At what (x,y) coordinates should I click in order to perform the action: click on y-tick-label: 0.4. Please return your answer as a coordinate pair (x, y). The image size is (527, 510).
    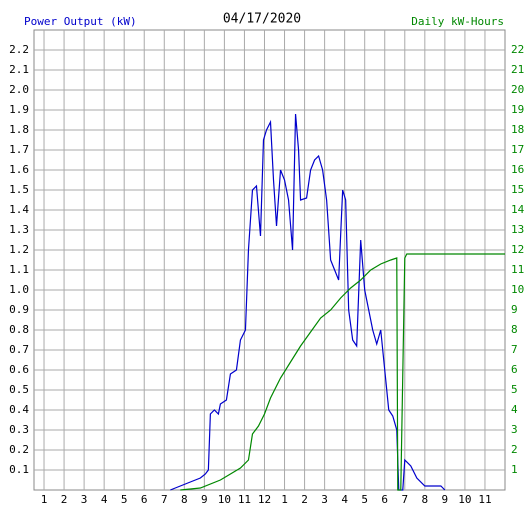
    Looking at the image, I should click on (19, 409).